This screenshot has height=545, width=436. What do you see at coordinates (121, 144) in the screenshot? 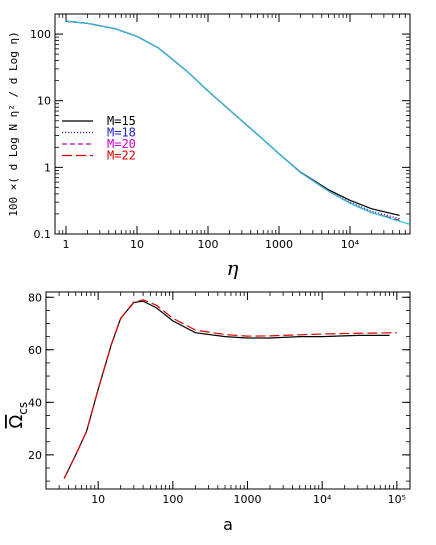
I see `legend-label: M=20` at bounding box center [121, 144].